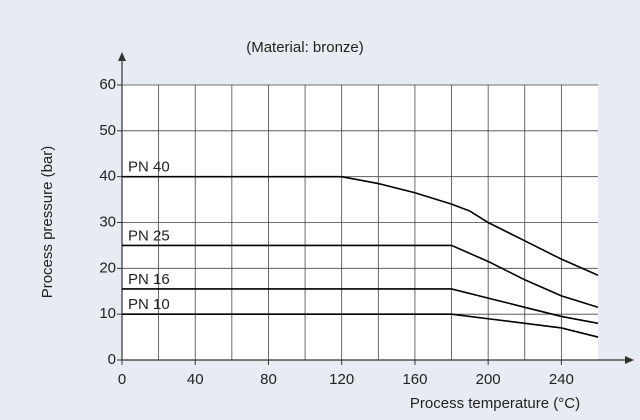 Image resolution: width=640 pixels, height=420 pixels. Describe the element at coordinates (561, 379) in the screenshot. I see `x-tick-label: 240` at that location.